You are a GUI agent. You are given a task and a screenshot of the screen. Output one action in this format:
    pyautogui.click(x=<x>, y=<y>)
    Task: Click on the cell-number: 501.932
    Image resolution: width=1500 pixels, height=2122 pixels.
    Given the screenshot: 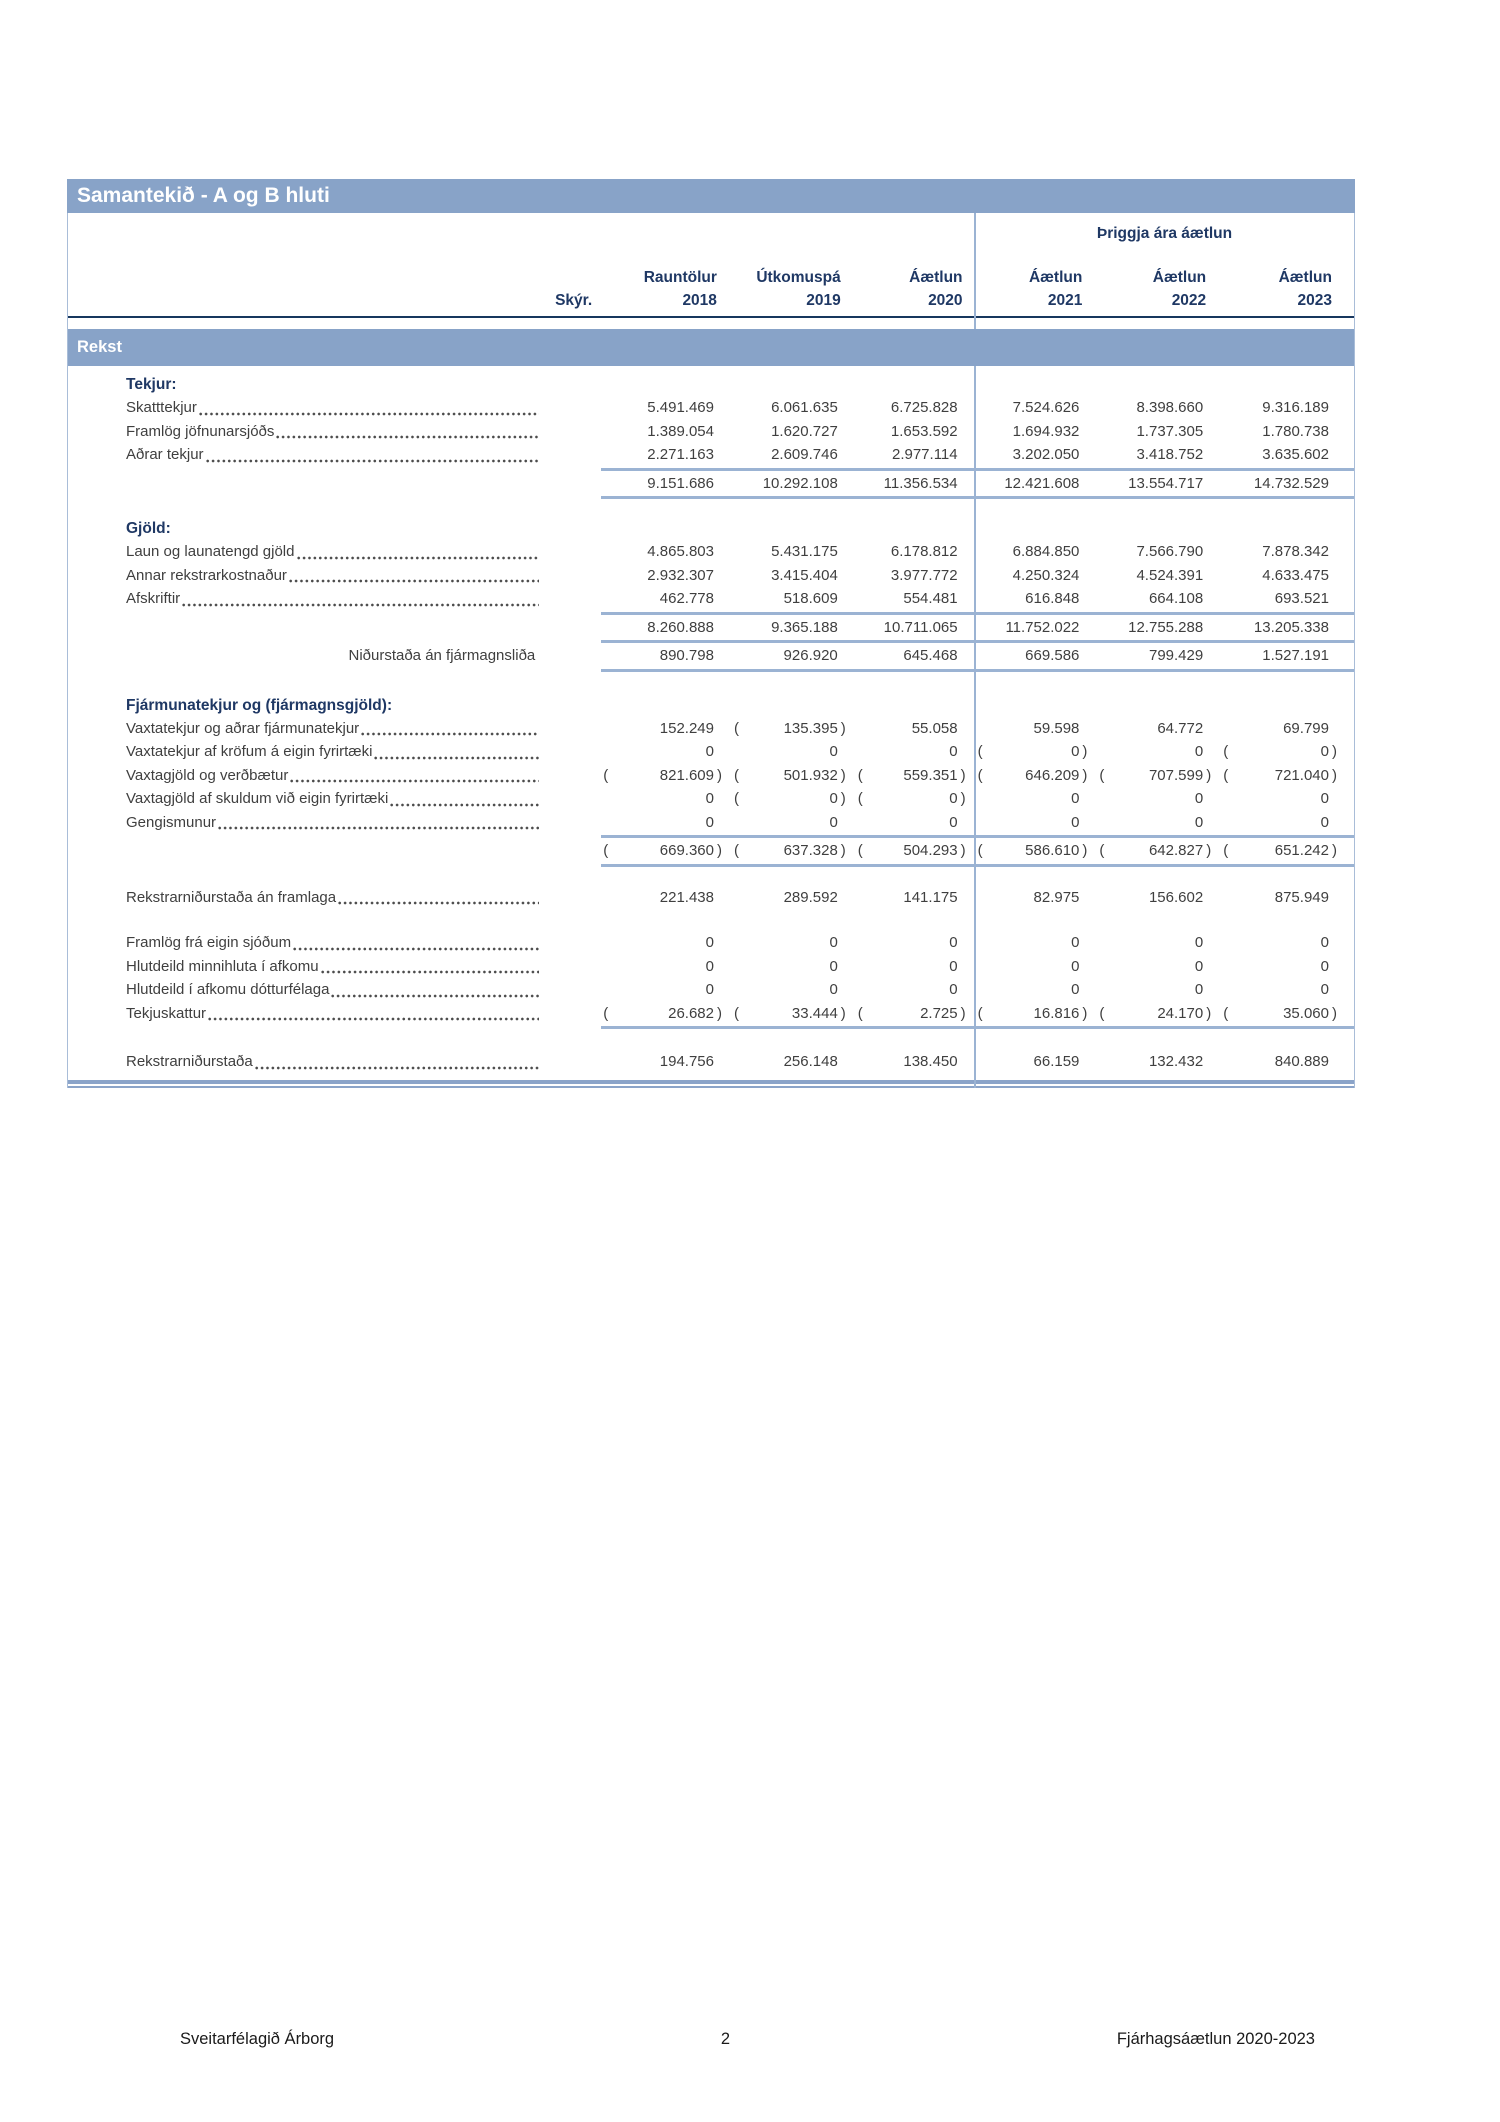 What is the action you would take?
    pyautogui.click(x=810, y=775)
    